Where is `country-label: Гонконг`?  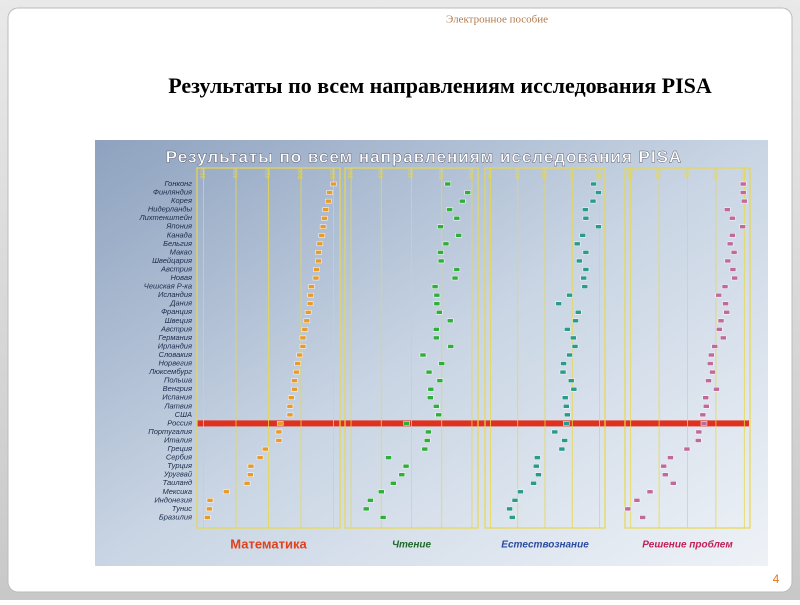 country-label: Гонконг is located at coordinates (179, 183).